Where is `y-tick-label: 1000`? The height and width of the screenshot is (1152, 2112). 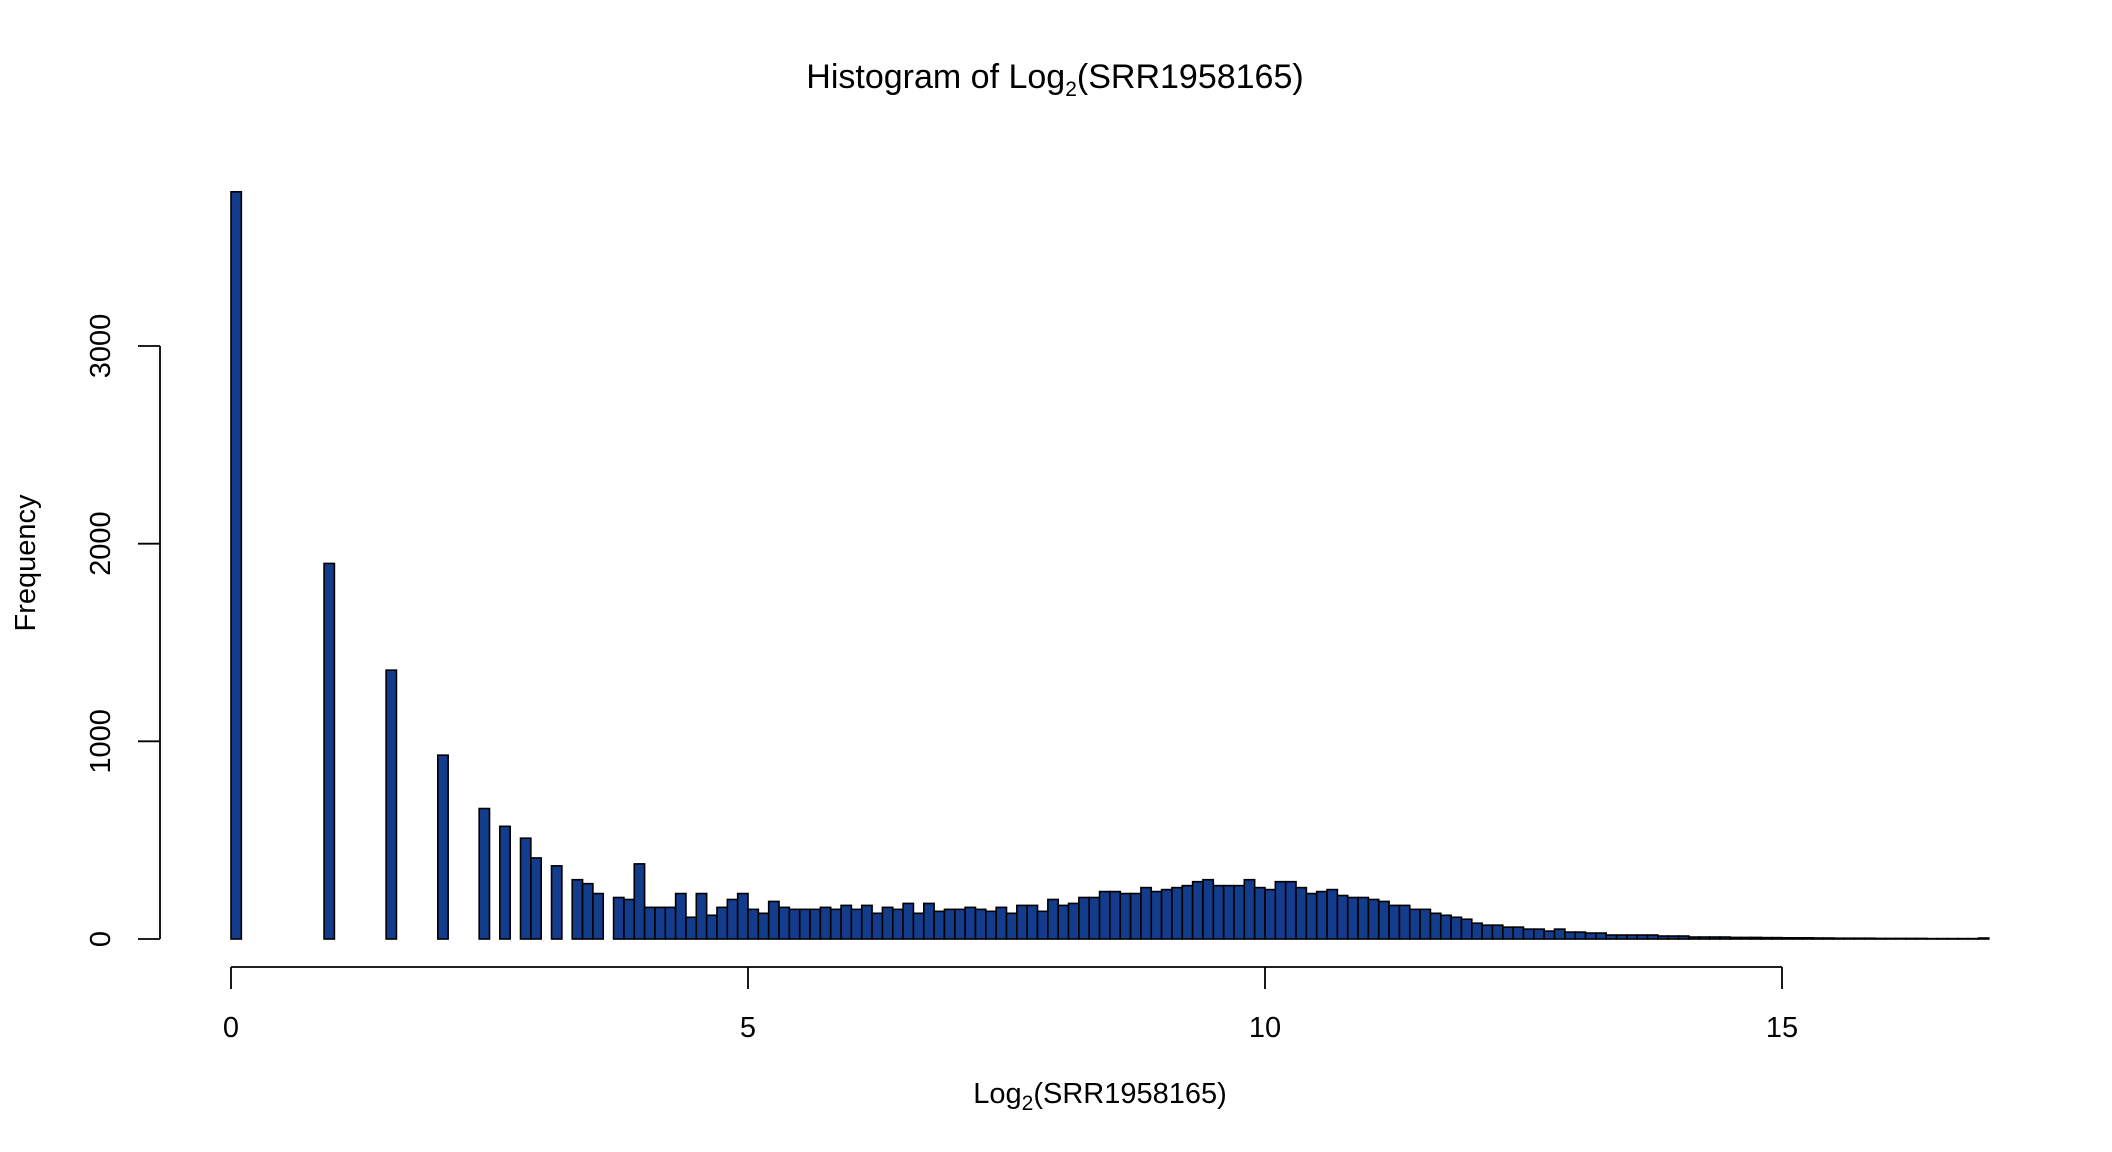 y-tick-label: 1000 is located at coordinates (101, 741).